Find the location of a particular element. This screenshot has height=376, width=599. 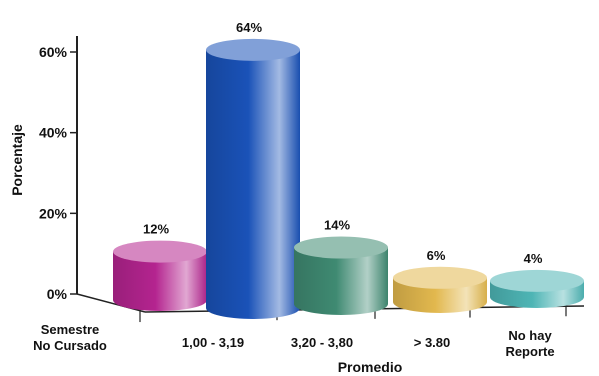

x-tick-label: > 3.80 is located at coordinates (432, 342).